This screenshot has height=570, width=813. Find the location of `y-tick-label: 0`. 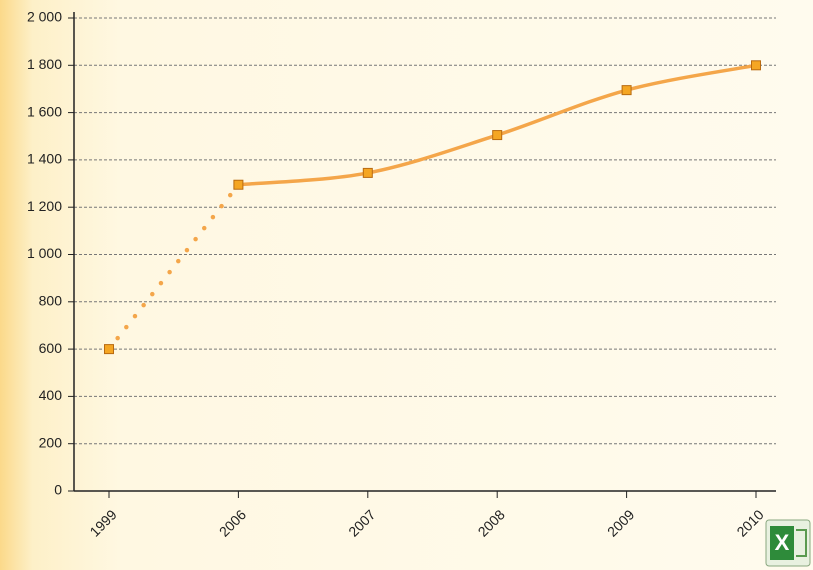

y-tick-label: 0 is located at coordinates (58, 490).